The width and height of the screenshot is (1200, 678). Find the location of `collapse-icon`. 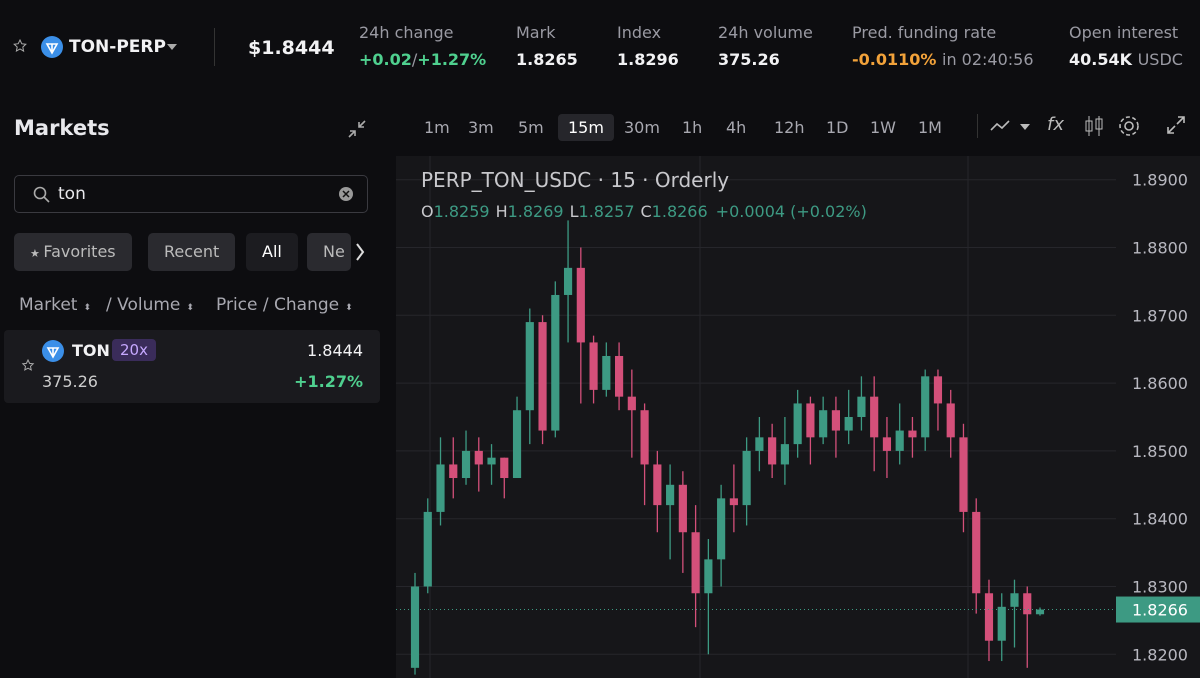

collapse-icon is located at coordinates (357, 129).